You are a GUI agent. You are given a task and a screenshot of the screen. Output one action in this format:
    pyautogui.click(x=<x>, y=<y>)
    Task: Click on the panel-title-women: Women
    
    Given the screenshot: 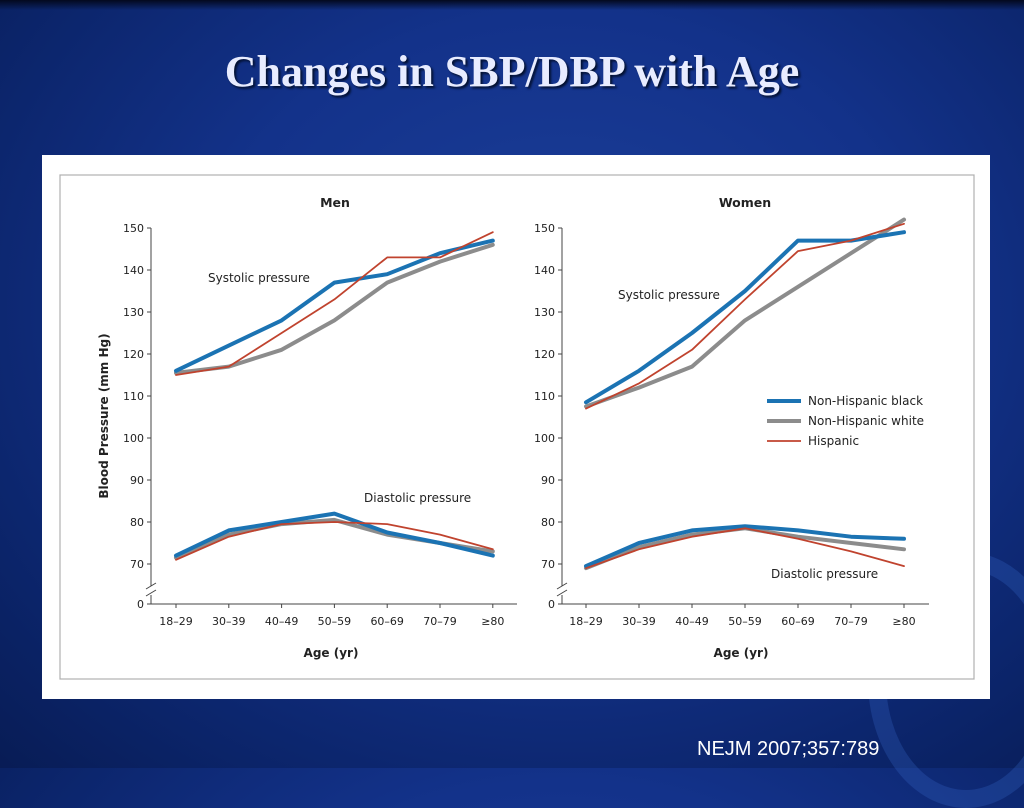 What is the action you would take?
    pyautogui.click(x=745, y=202)
    